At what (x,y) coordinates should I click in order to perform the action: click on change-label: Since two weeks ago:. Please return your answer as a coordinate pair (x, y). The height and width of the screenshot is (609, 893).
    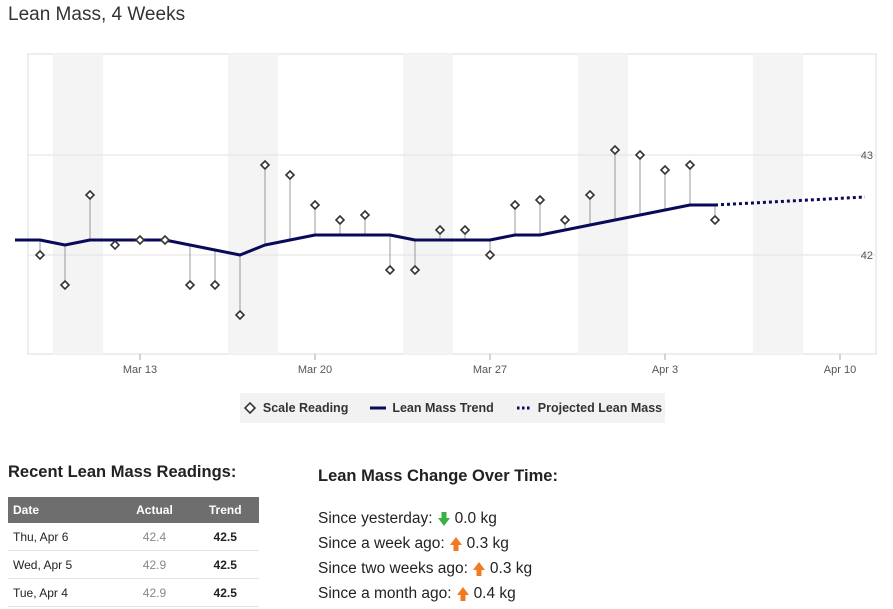
    Looking at the image, I should click on (393, 568).